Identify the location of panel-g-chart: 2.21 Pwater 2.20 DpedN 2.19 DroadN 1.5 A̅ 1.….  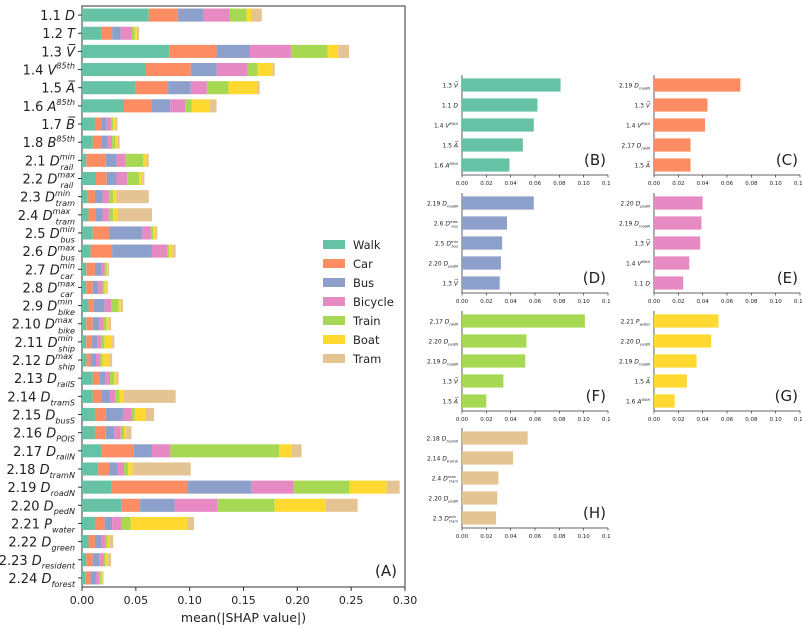
(710, 367).